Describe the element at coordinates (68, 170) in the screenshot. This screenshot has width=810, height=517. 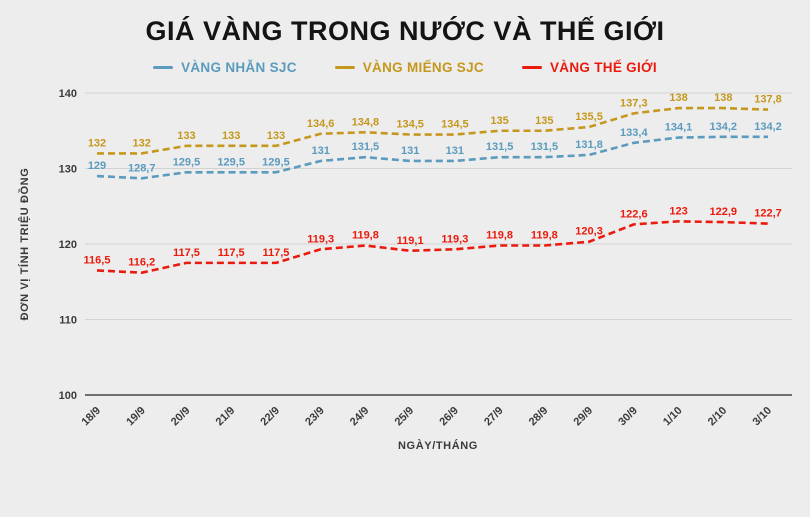
I see `y-tick-label: 130` at that location.